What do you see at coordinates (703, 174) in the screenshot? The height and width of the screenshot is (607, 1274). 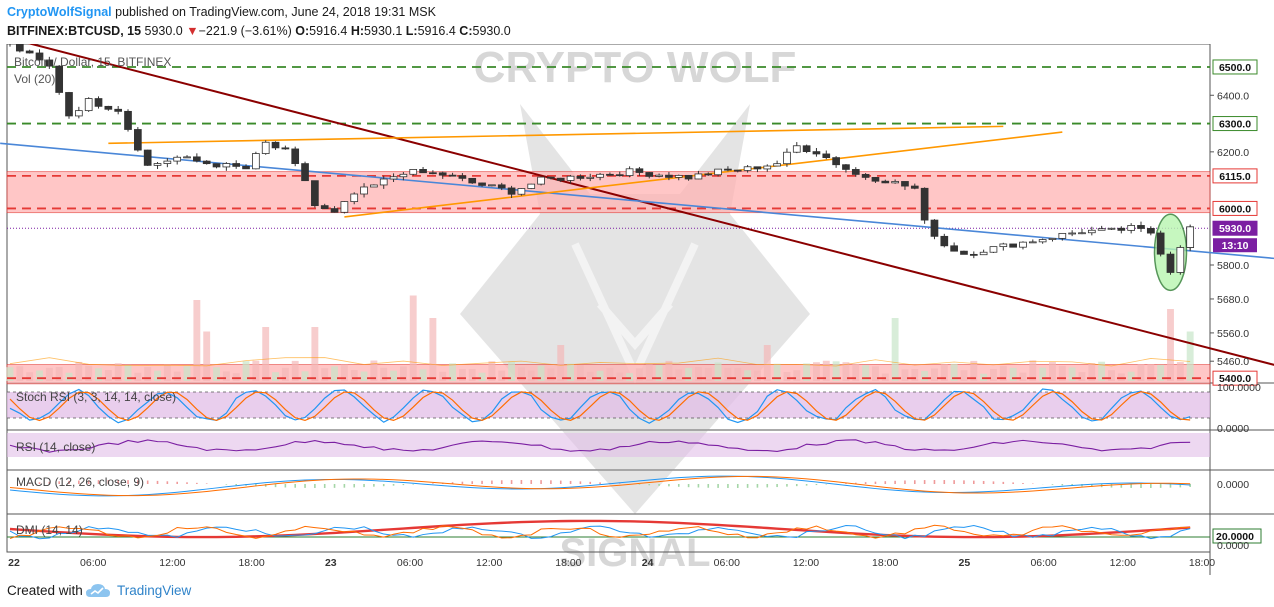 I see `ascending-trendline-lower` at bounding box center [703, 174].